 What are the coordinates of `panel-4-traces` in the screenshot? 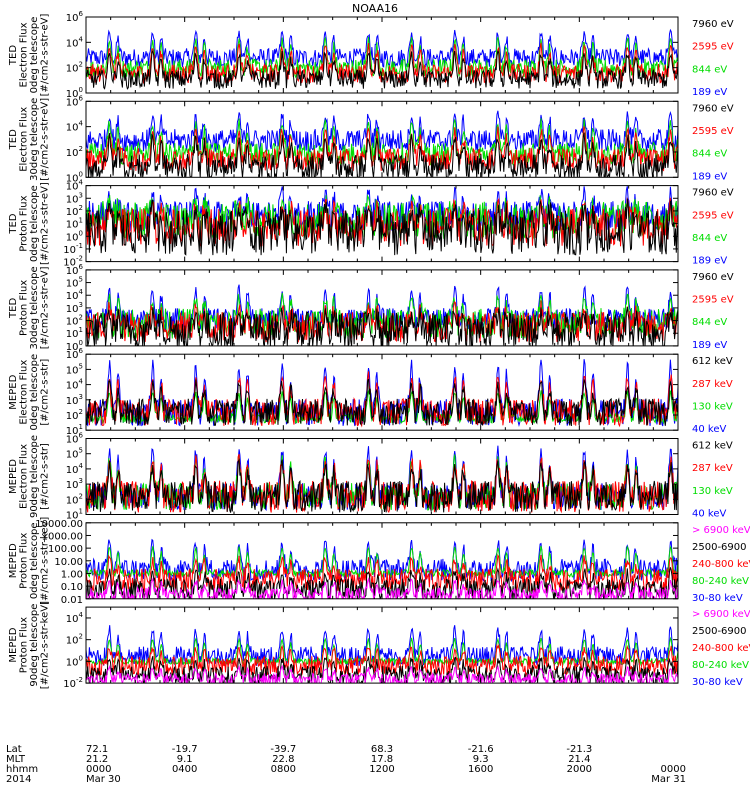 It's located at (382, 315).